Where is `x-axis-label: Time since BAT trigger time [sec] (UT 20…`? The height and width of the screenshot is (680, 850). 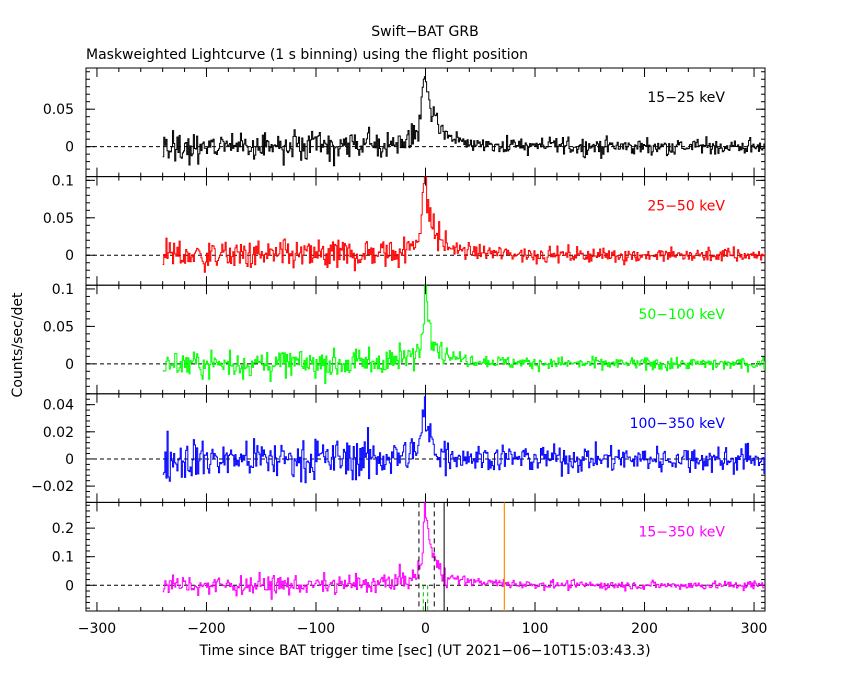
x-axis-label: Time since BAT trigger time [sec] (UT 20… is located at coordinates (424, 651).